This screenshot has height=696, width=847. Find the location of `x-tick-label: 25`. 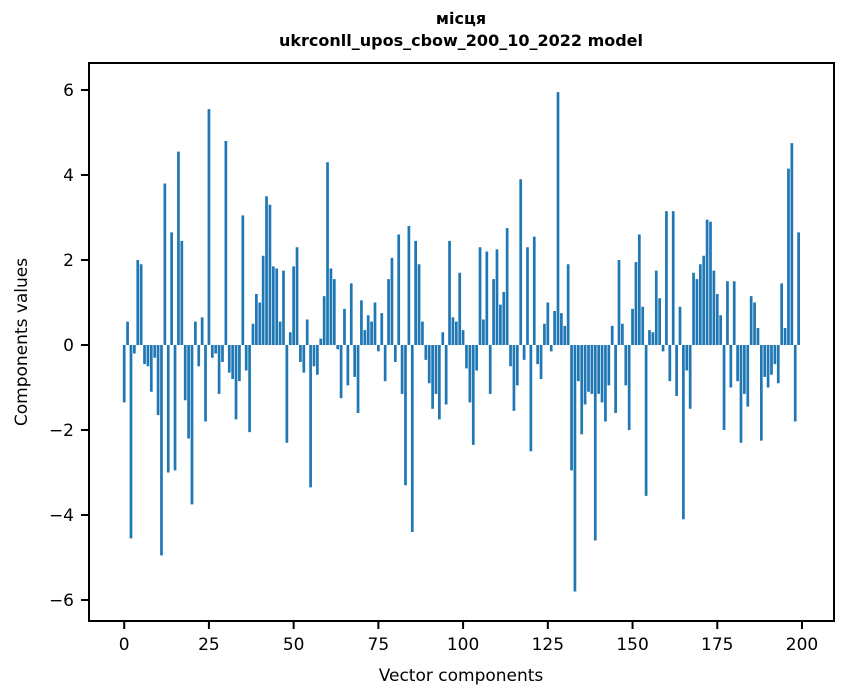

x-tick-label: 25 is located at coordinates (209, 645).